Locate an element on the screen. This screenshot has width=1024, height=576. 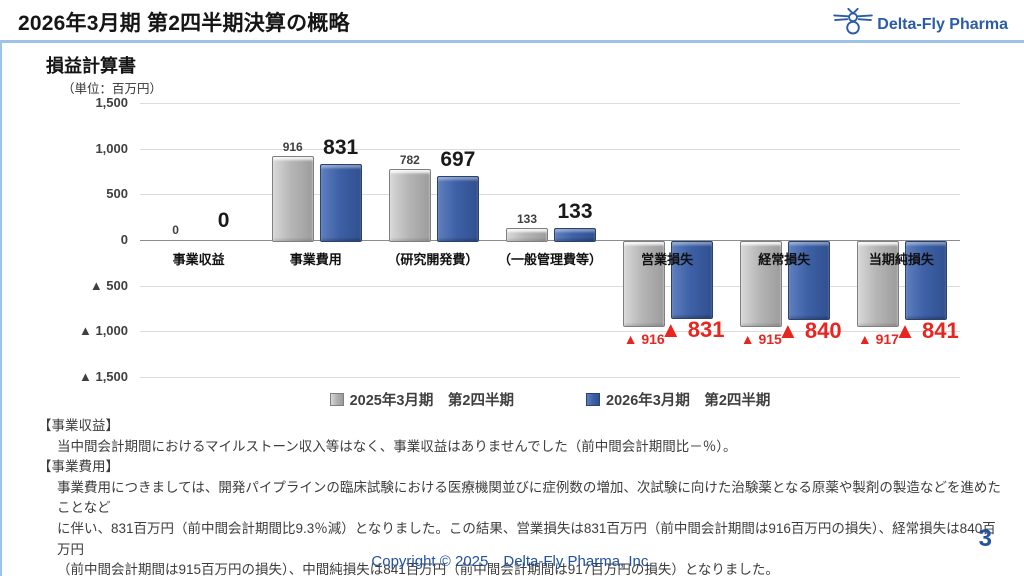
legend-item: 2026年3月期 第2四半期 is located at coordinates (678, 399).